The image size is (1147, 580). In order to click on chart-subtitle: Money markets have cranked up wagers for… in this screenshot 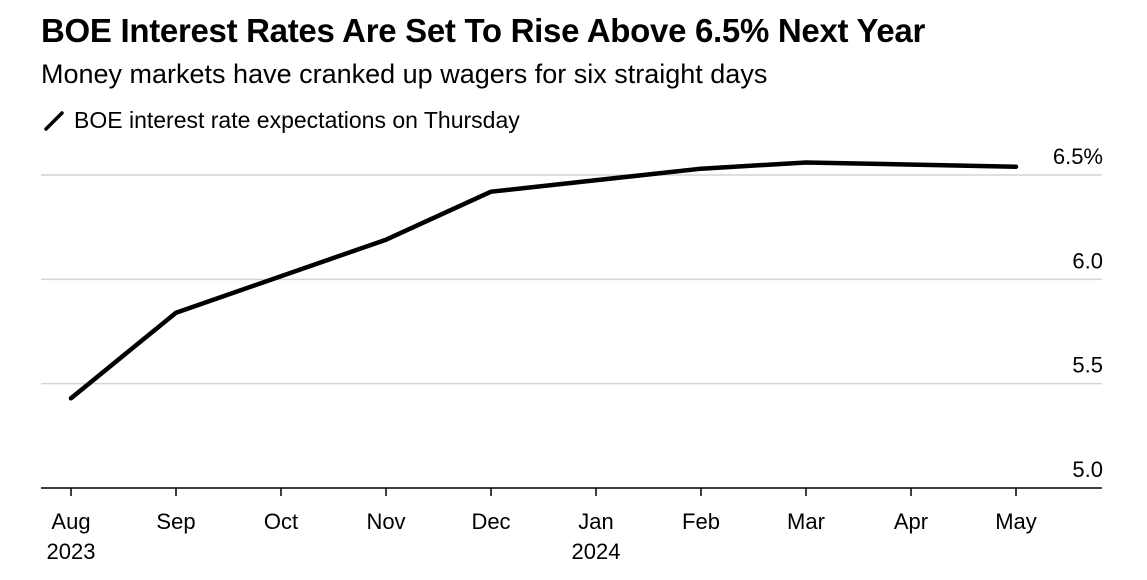, I will do `click(404, 74)`.